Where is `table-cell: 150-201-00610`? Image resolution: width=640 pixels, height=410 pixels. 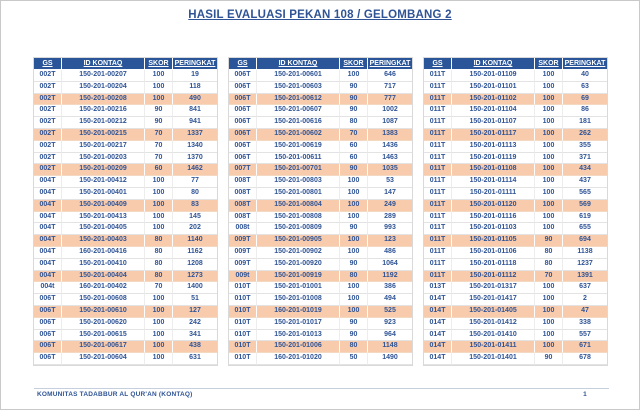 table-cell: 150-201-00610 is located at coordinates (103, 311).